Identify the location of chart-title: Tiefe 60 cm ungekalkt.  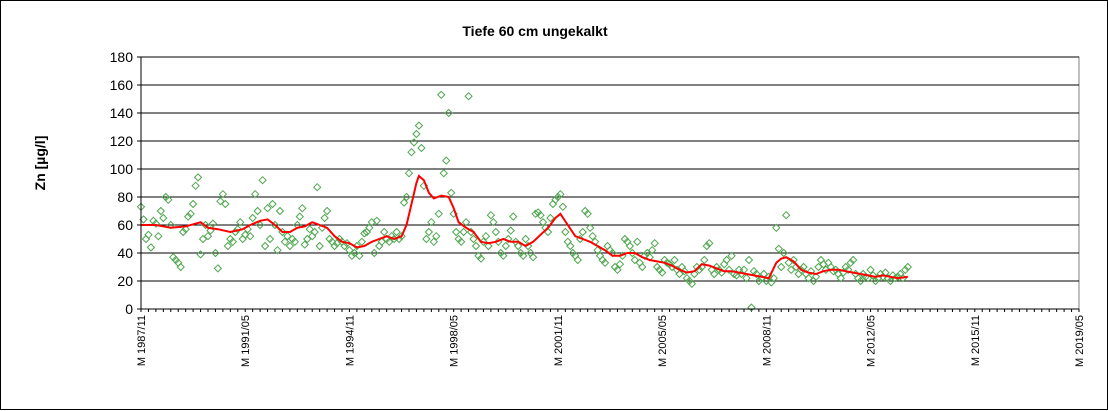
(535, 31).